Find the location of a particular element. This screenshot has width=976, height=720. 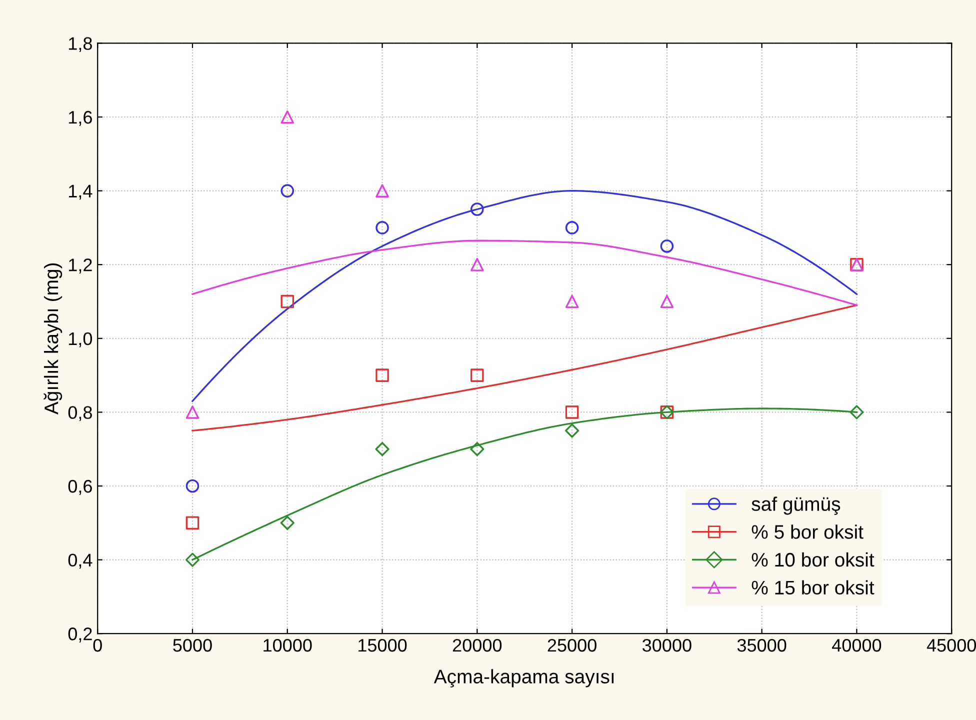

x-tick-label: 35000 is located at coordinates (761, 645).